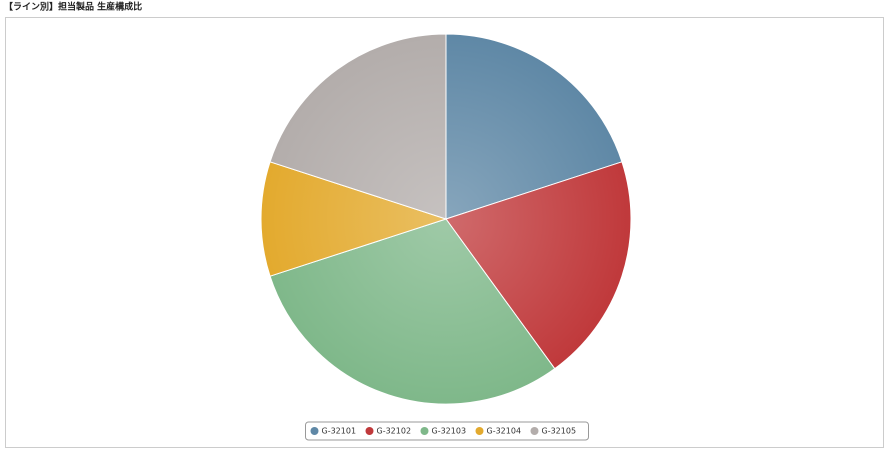 This screenshot has width=889, height=454. Describe the element at coordinates (339, 431) in the screenshot. I see `legend-label: G-32101` at that location.